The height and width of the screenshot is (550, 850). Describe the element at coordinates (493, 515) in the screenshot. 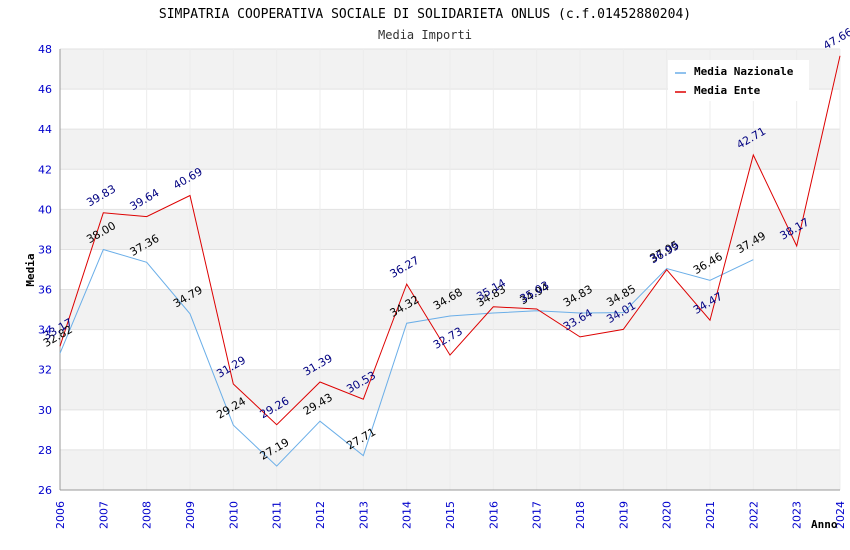

I see `x-tick-label: 2016` at that location.